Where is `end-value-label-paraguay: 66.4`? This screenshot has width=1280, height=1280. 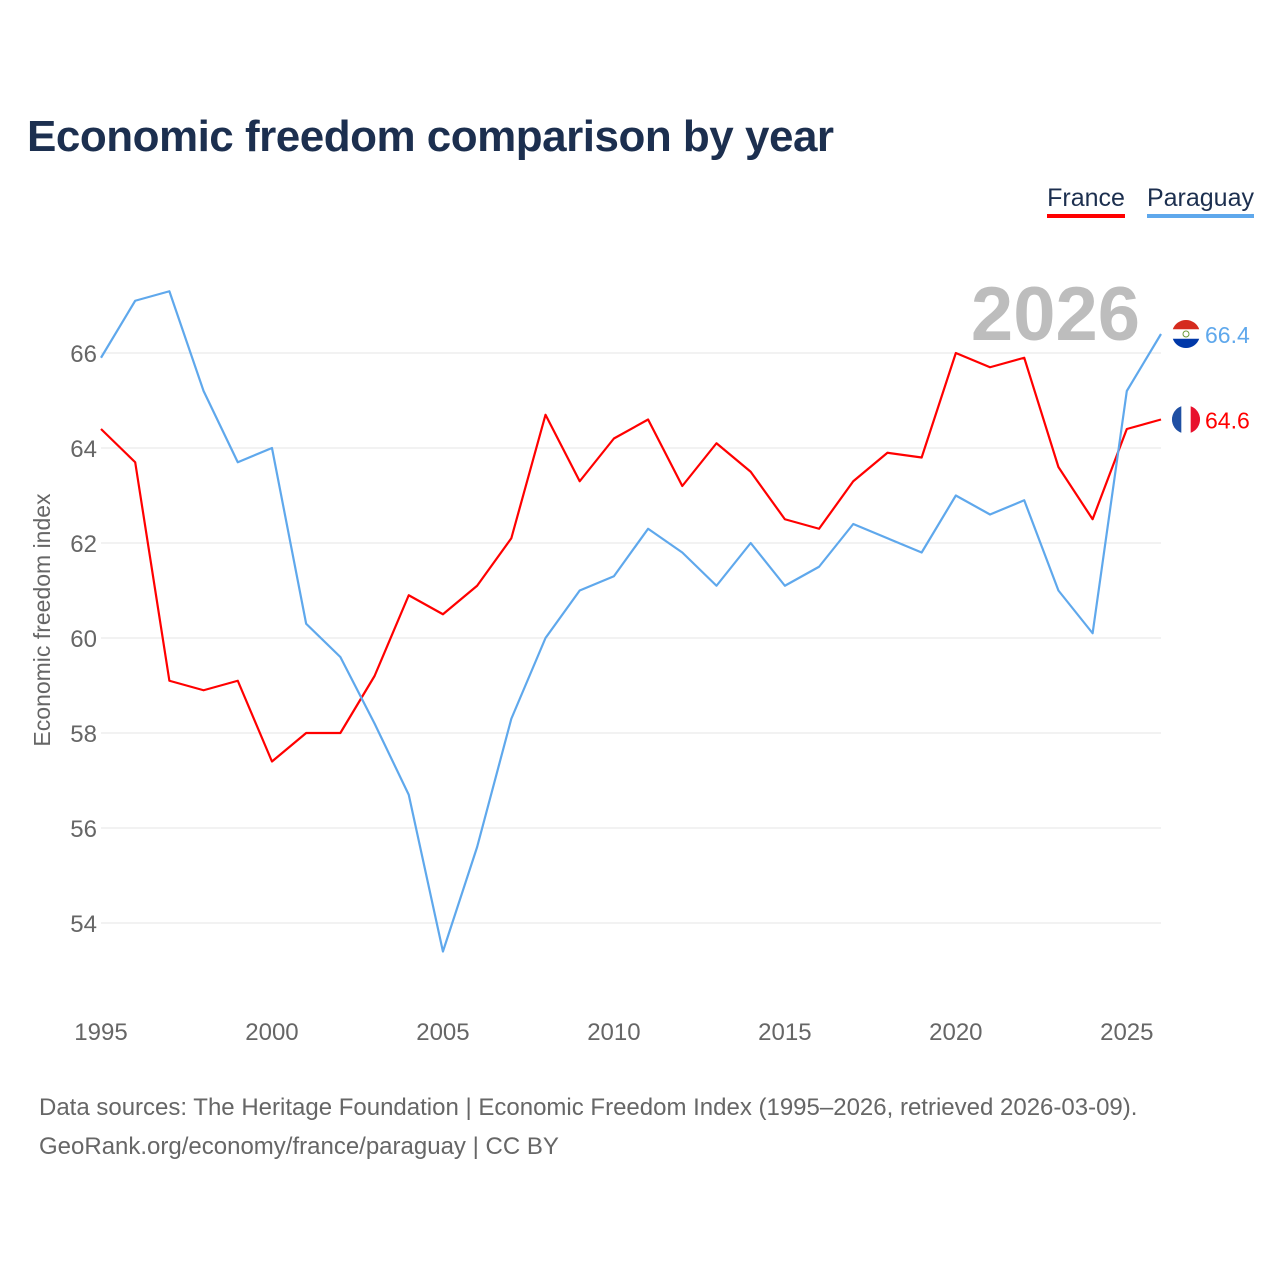 end-value-label-paraguay: 66.4 is located at coordinates (1227, 335).